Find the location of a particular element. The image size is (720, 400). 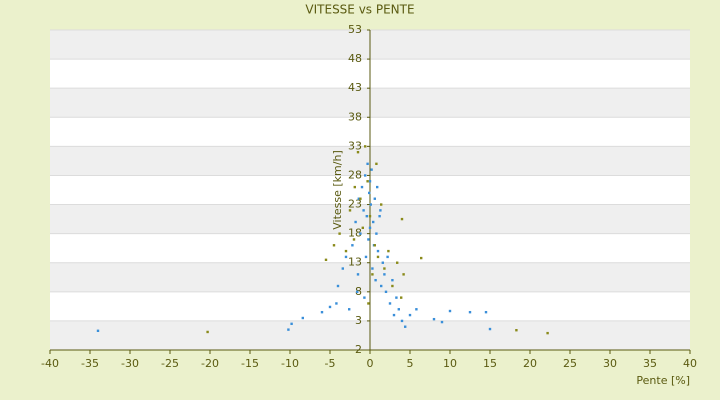

x-tick-label: -35 is located at coordinates (90, 363).